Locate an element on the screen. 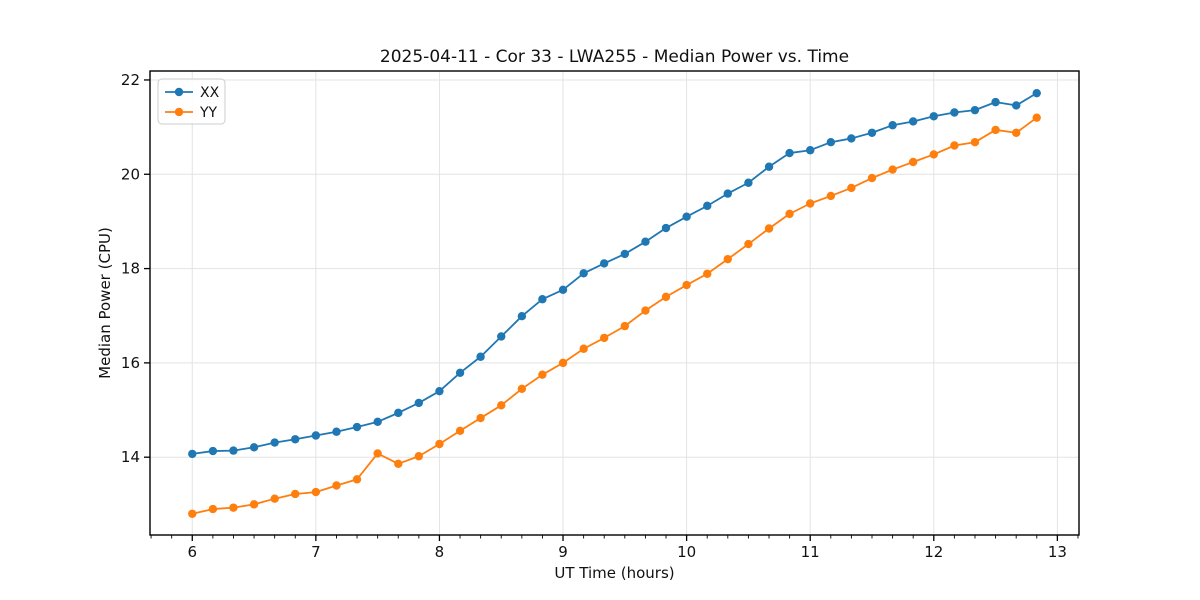 Image resolution: width=1200 pixels, height=600 pixels. legend-label-xx: XX is located at coordinates (210, 93).